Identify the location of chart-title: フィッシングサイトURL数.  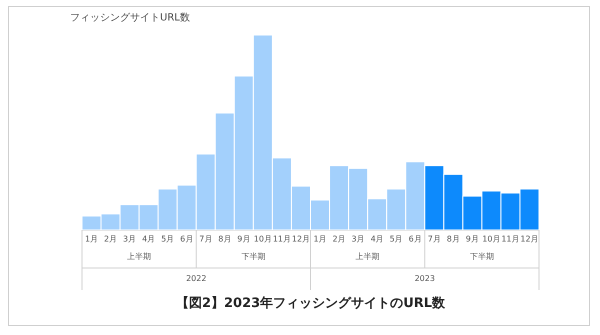
(130, 18).